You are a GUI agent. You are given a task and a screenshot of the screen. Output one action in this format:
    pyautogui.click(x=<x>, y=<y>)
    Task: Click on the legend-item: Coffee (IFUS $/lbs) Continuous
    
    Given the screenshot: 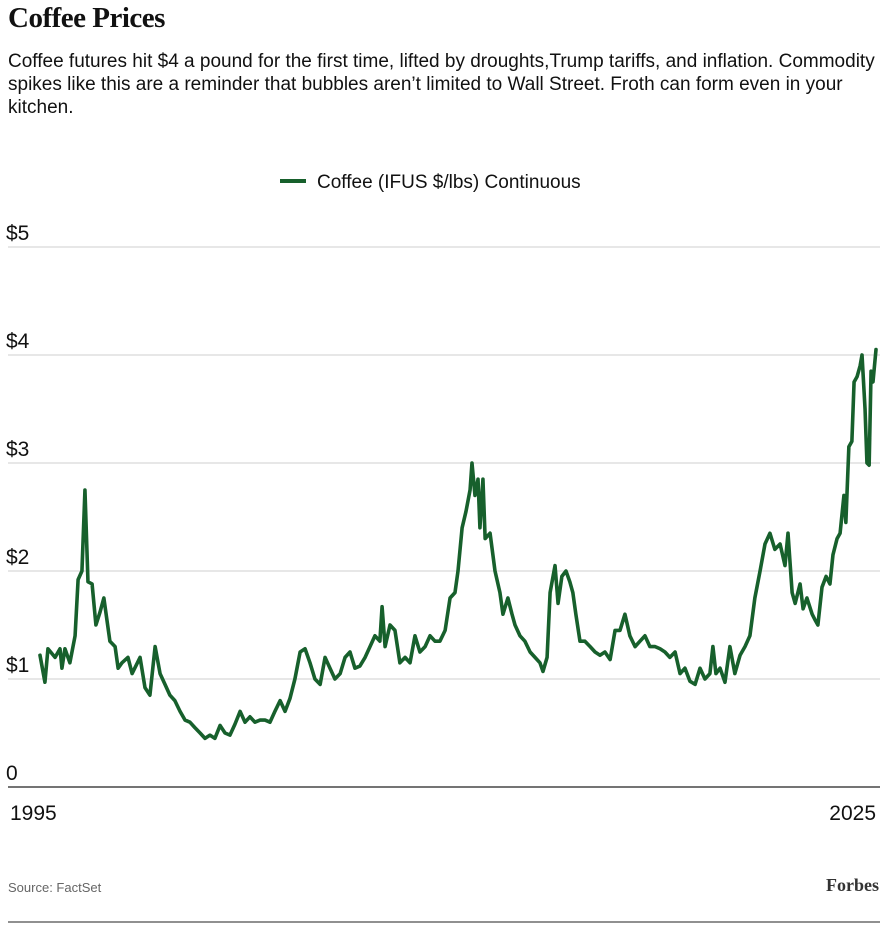 What is the action you would take?
    pyautogui.click(x=430, y=182)
    